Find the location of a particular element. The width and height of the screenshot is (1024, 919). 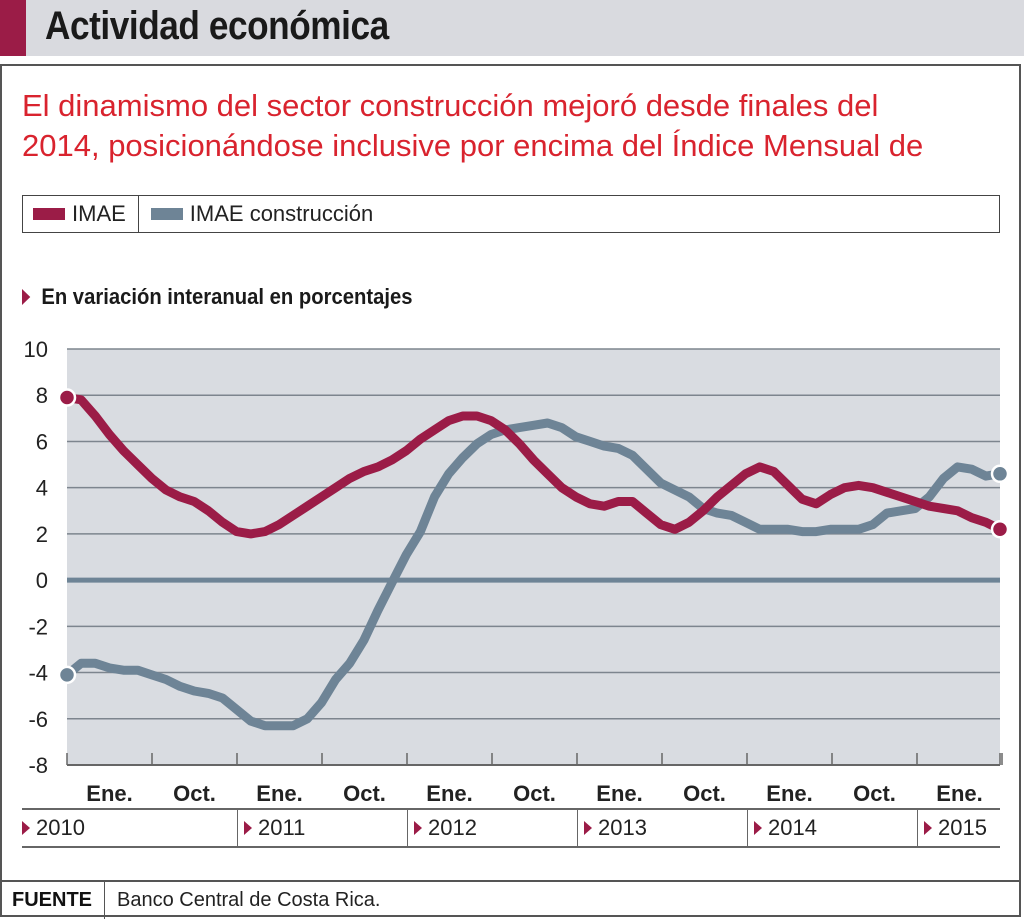

y-tick-label: -2 is located at coordinates (38, 626).